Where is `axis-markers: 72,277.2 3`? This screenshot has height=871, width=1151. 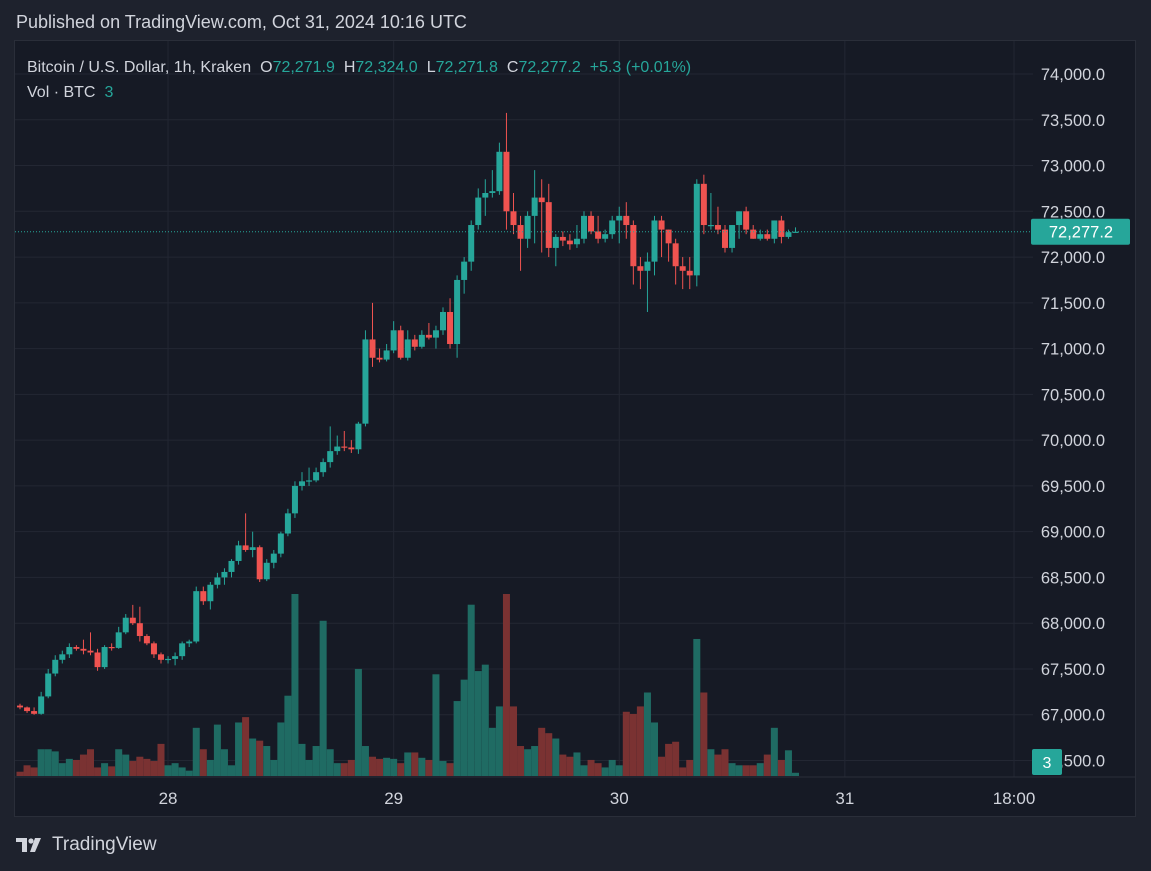 axis-markers: 72,277.2 3 is located at coordinates (1080, 496).